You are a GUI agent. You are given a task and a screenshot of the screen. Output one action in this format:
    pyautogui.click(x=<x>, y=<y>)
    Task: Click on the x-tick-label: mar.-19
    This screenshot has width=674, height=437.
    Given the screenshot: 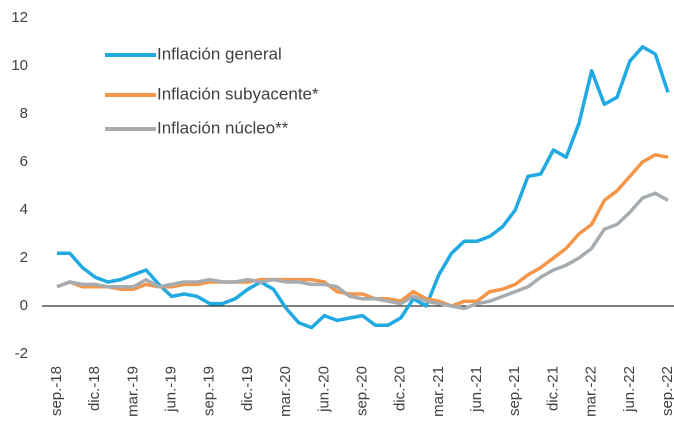 What is the action you would take?
    pyautogui.click(x=132, y=391)
    